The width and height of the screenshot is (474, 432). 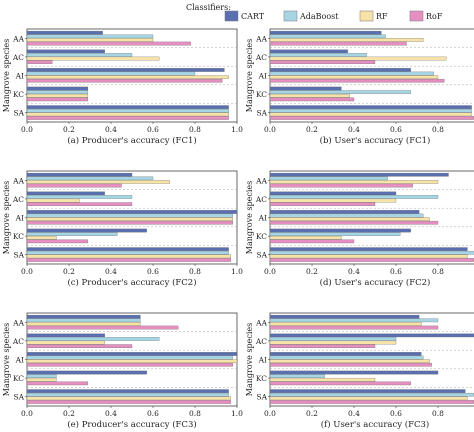 What do you see at coordinates (131, 282) in the screenshot?
I see `panel-caption: (c) Producer's accuracy (FC2)` at bounding box center [131, 282].